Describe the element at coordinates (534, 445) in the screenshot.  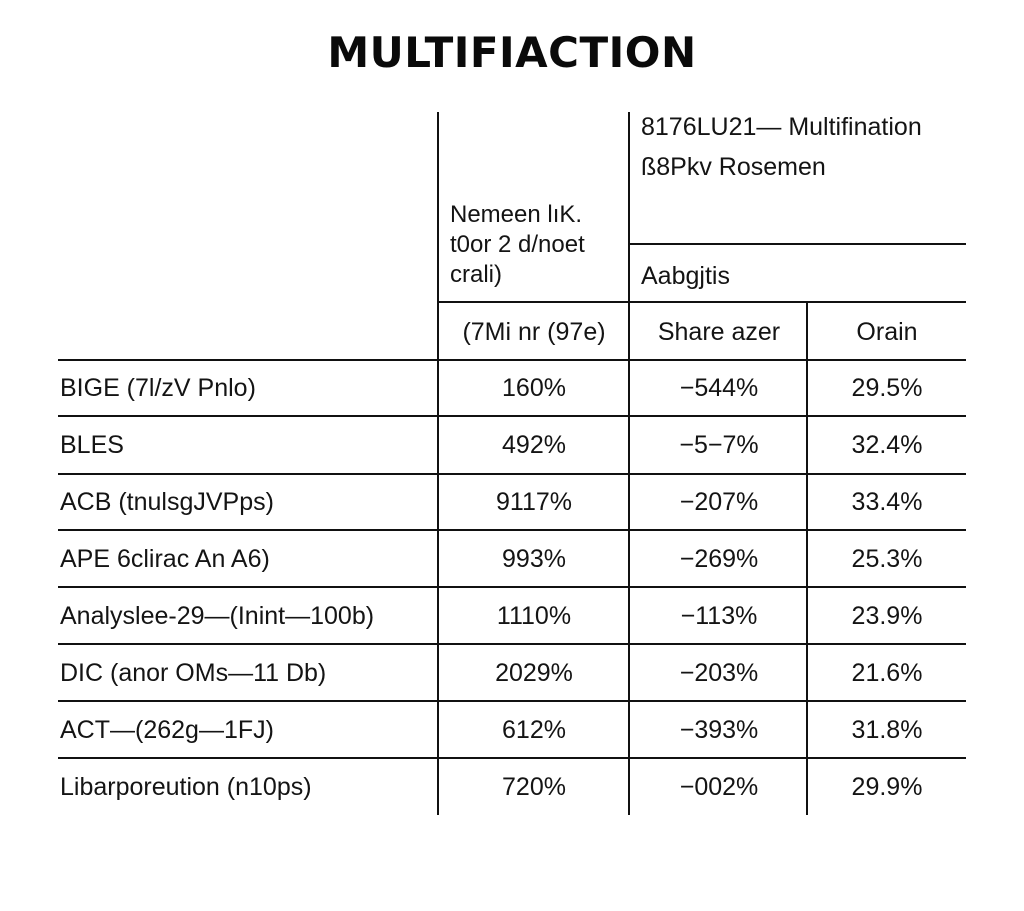
I see `cell-col1: 492%` at that location.